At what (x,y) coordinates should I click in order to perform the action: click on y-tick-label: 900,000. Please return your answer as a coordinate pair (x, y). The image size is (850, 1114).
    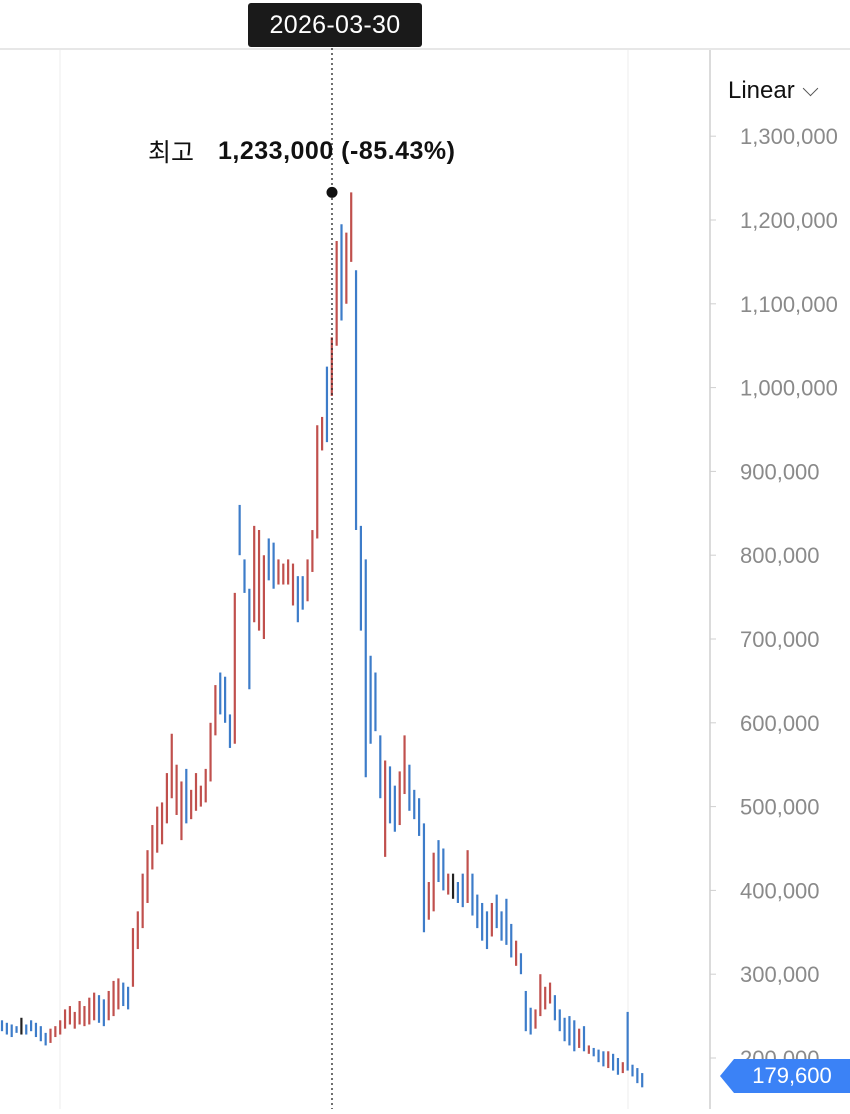
    Looking at the image, I should click on (780, 471).